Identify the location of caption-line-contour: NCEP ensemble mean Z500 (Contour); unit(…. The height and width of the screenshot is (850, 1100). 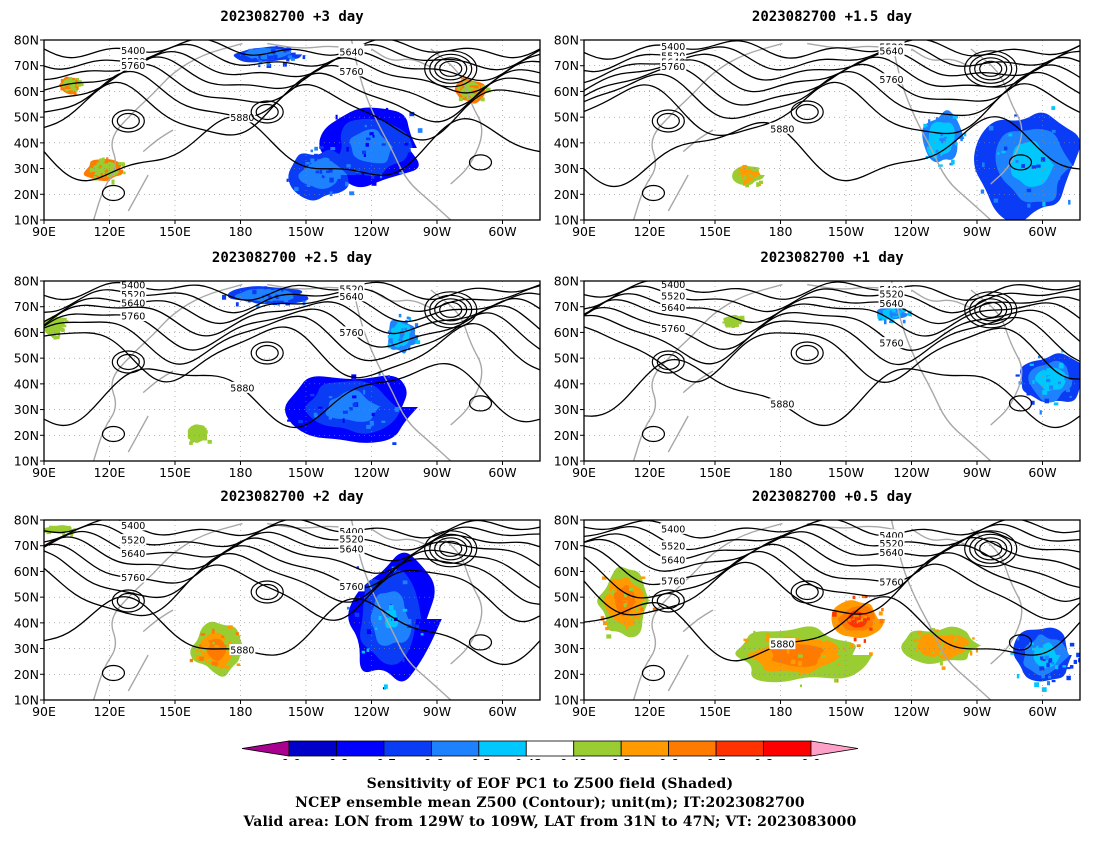
(550, 803).